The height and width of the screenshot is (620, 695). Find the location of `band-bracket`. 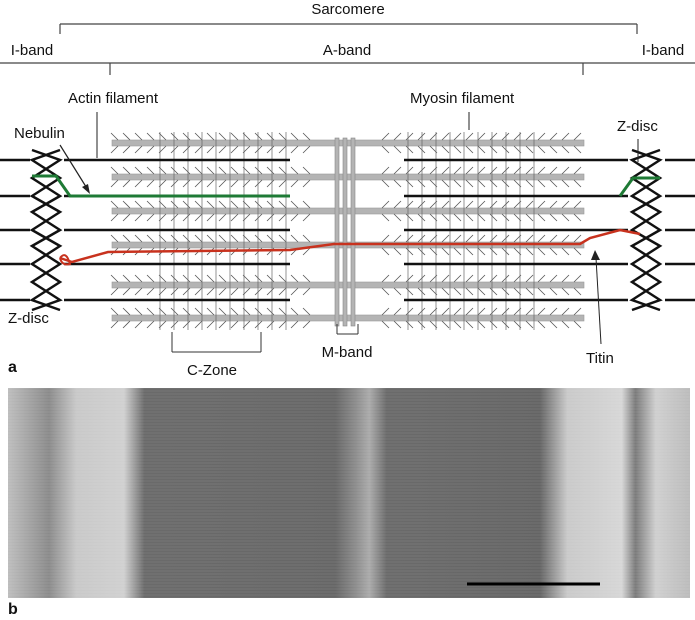

band-bracket is located at coordinates (347, 68).